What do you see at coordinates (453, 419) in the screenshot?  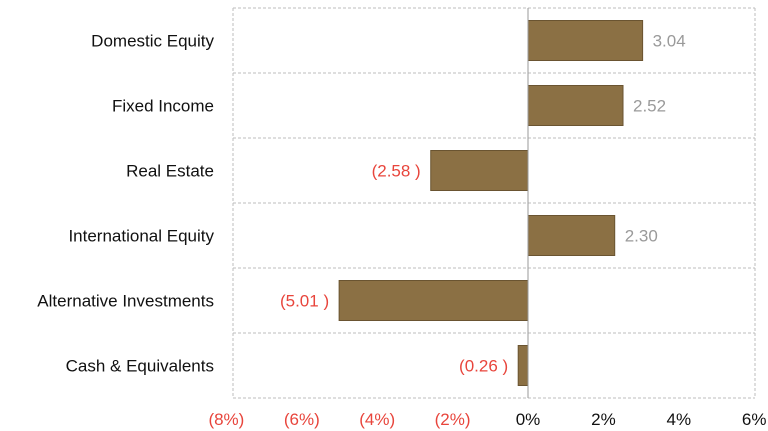 I see `x-tick-label: (2%)` at bounding box center [453, 419].